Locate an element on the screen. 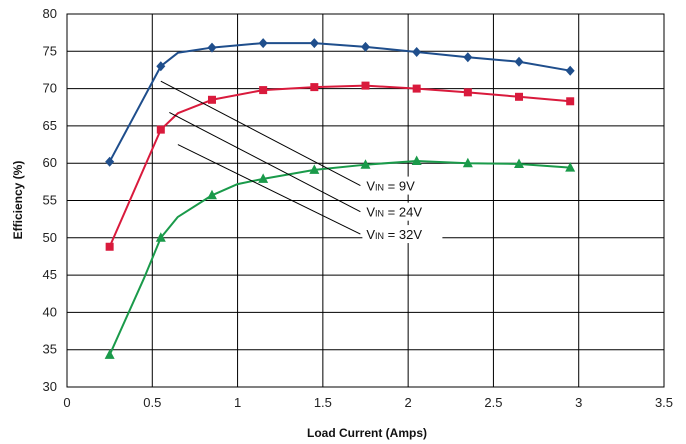  y-tick-label: 60 is located at coordinates (50, 162).